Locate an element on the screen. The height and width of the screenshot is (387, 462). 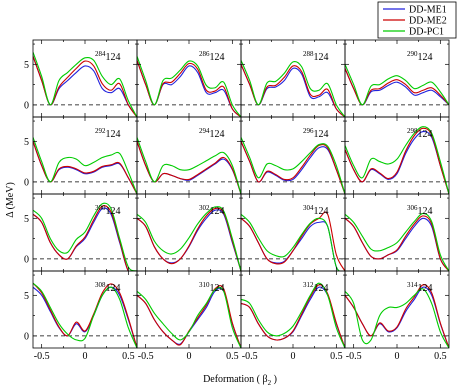
panel-284: 284124 0 5 is located at coordinates (81, 78).